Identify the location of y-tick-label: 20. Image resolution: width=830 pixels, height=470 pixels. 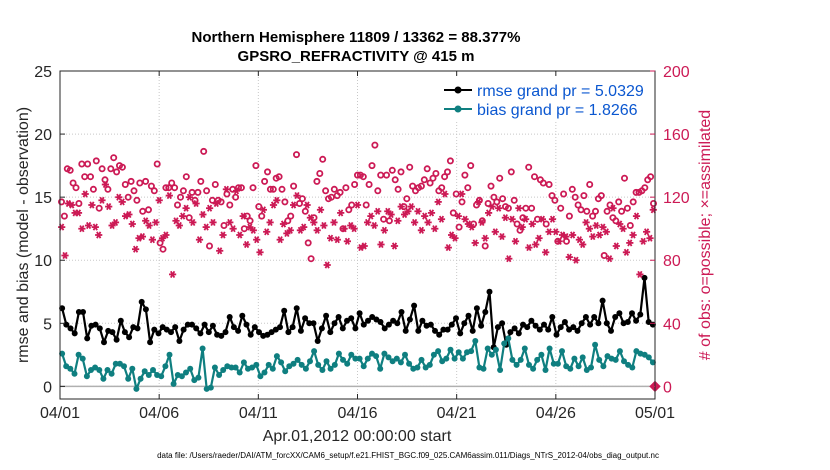
(43, 135).